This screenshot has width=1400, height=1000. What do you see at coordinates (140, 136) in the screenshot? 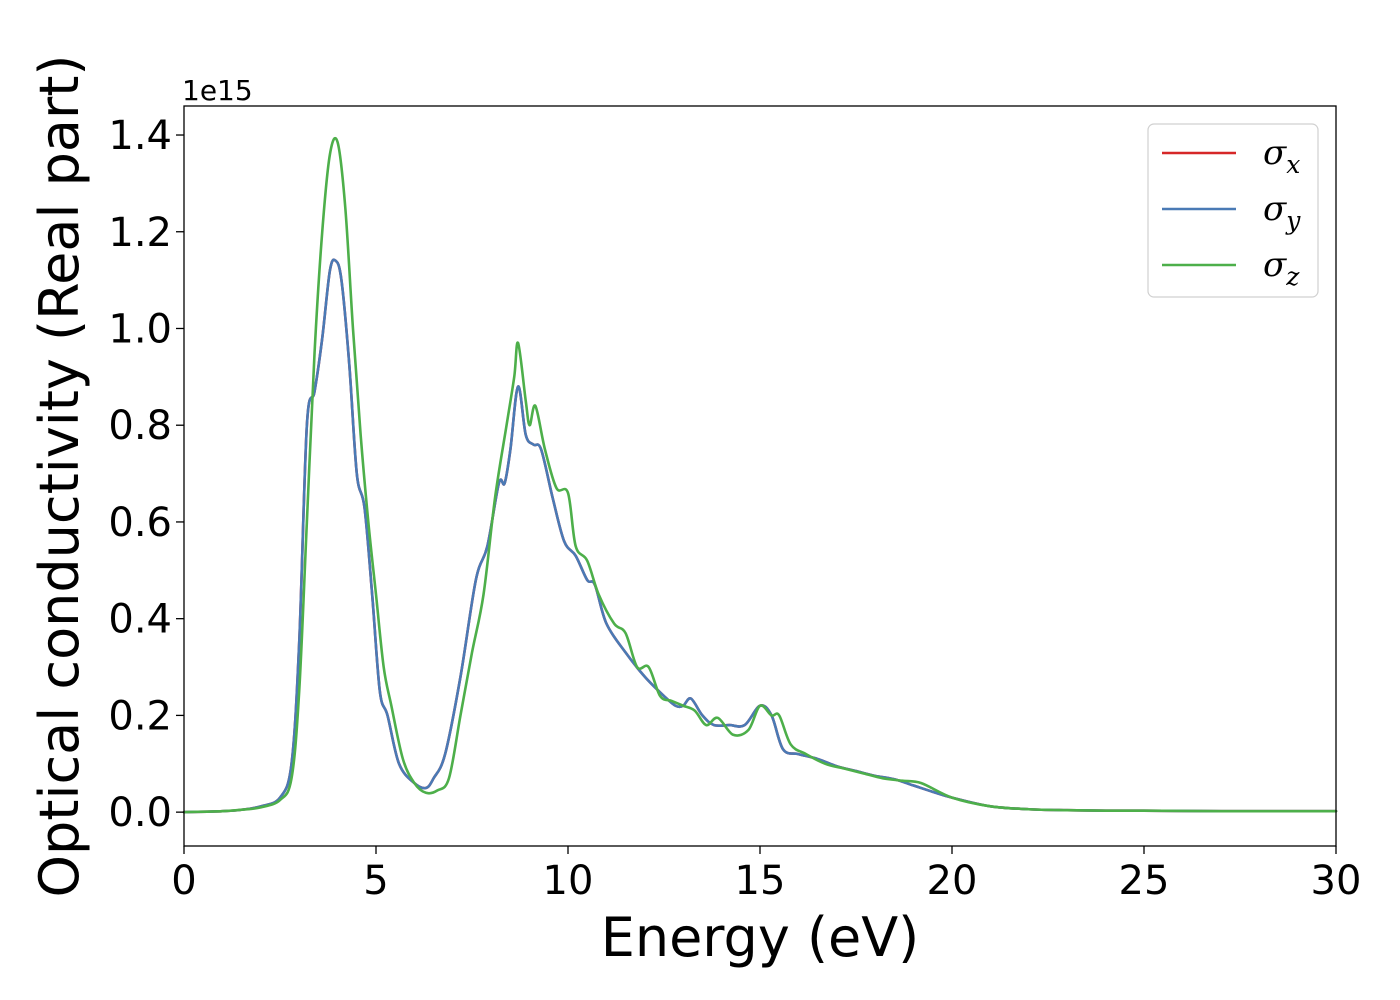
I see `y-tick-label: 1.4` at bounding box center [140, 136].